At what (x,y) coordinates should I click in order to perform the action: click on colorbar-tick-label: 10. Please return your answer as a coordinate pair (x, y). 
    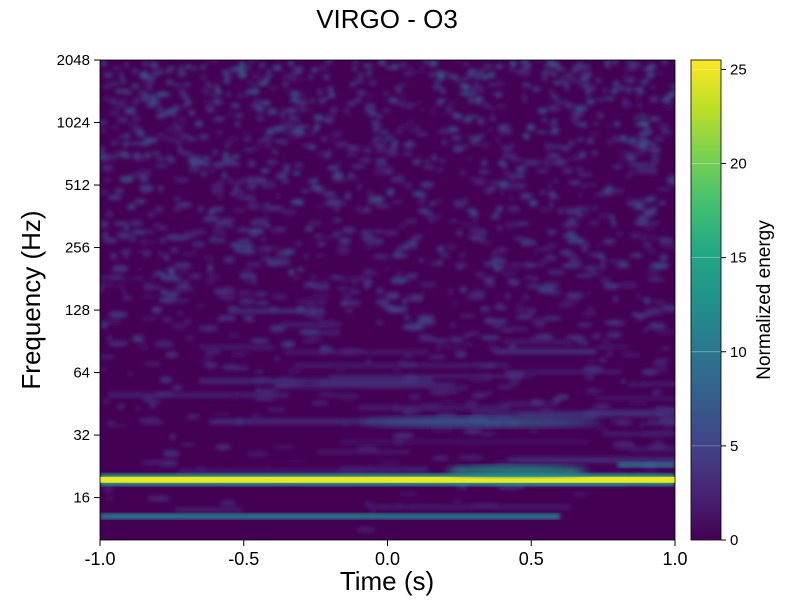
    Looking at the image, I should click on (738, 352).